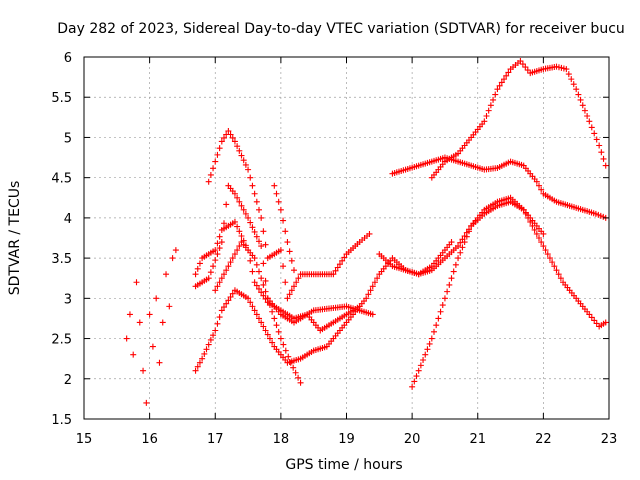  I want to click on x-tick-label: 19, so click(346, 439).